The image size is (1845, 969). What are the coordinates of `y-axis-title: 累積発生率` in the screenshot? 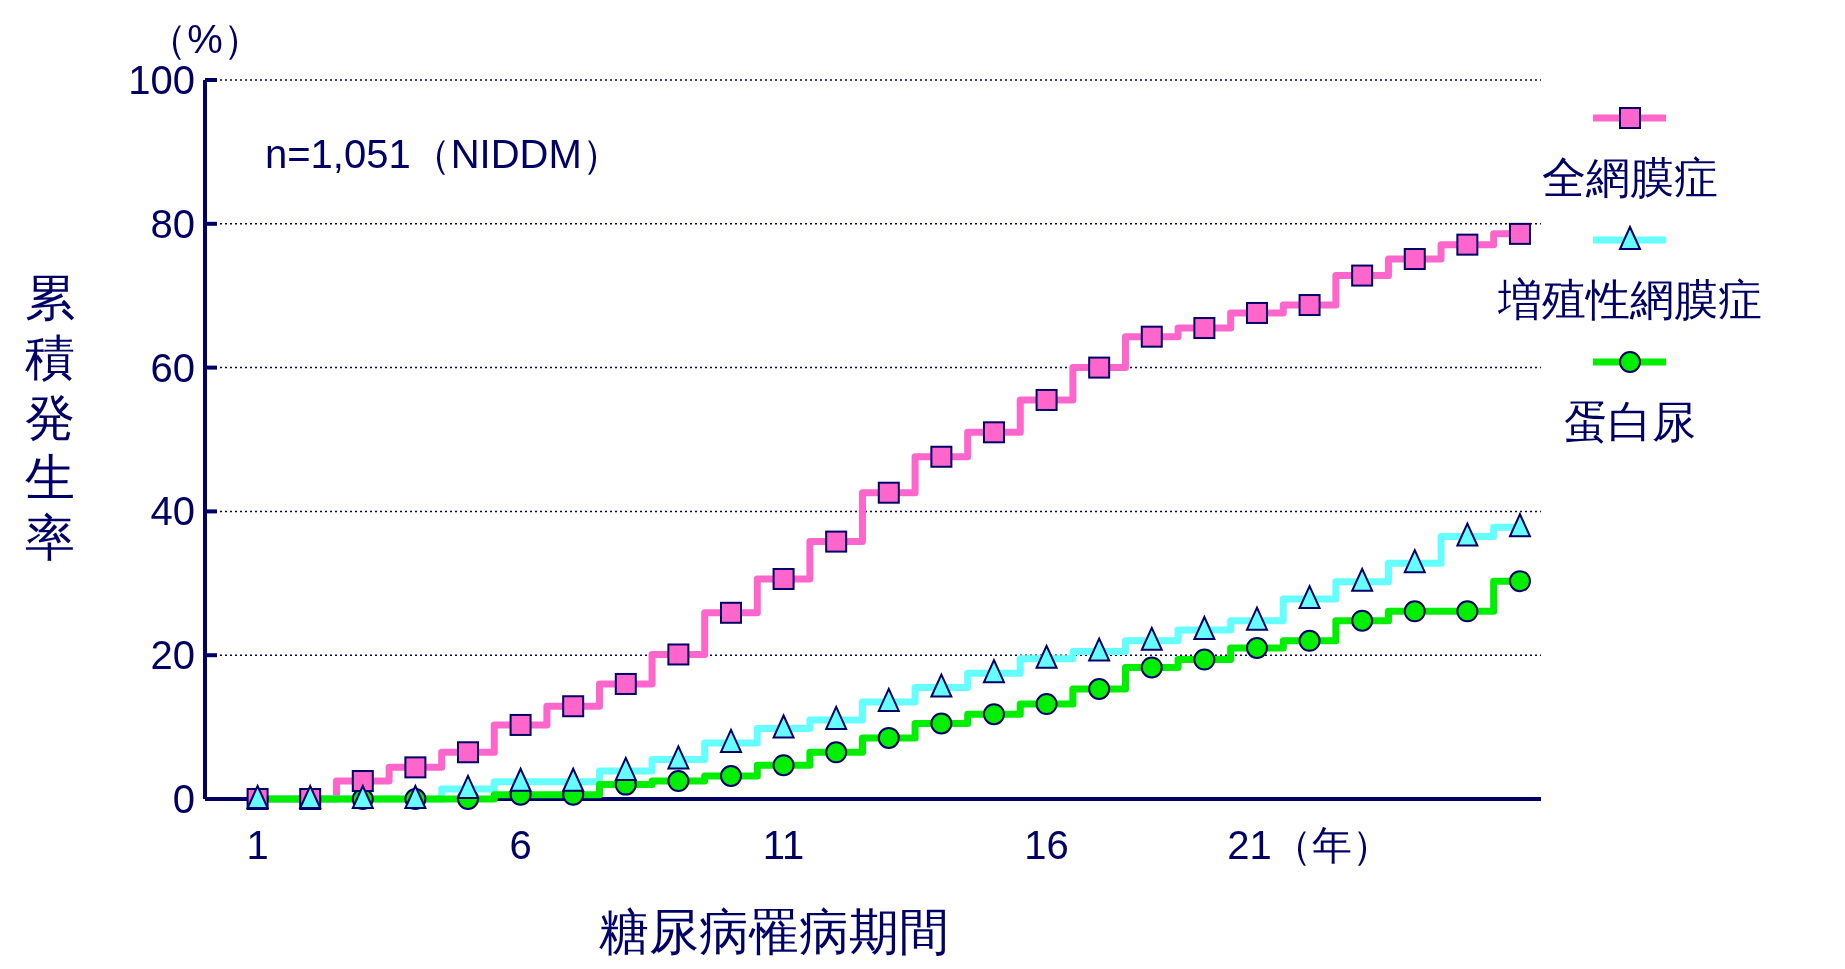 It's located at (50, 417).